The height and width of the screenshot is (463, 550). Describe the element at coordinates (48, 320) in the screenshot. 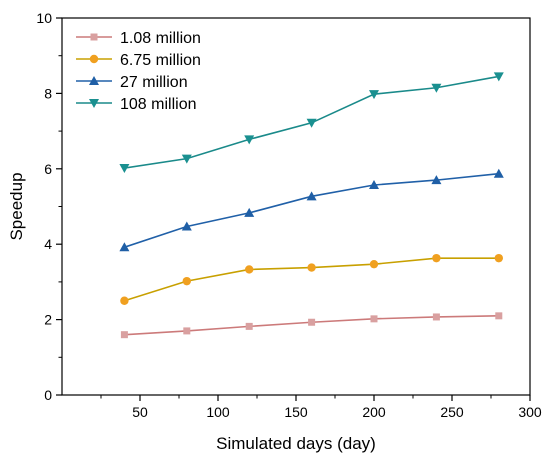

I see `y-tick-label: 2` at that location.